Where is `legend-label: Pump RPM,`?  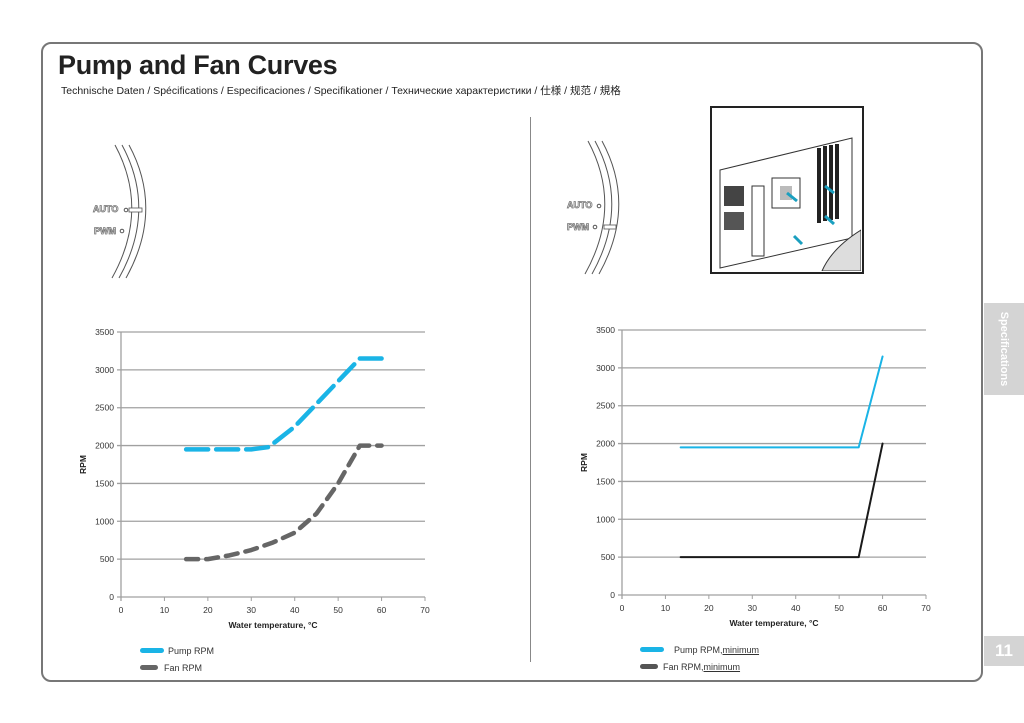 legend-label: Pump RPM, is located at coordinates (698, 649).